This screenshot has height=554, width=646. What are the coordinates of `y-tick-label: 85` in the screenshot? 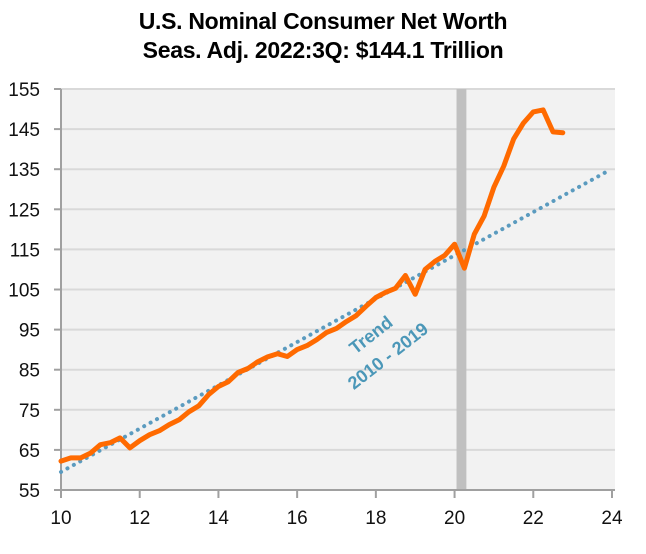 It's located at (29, 371).